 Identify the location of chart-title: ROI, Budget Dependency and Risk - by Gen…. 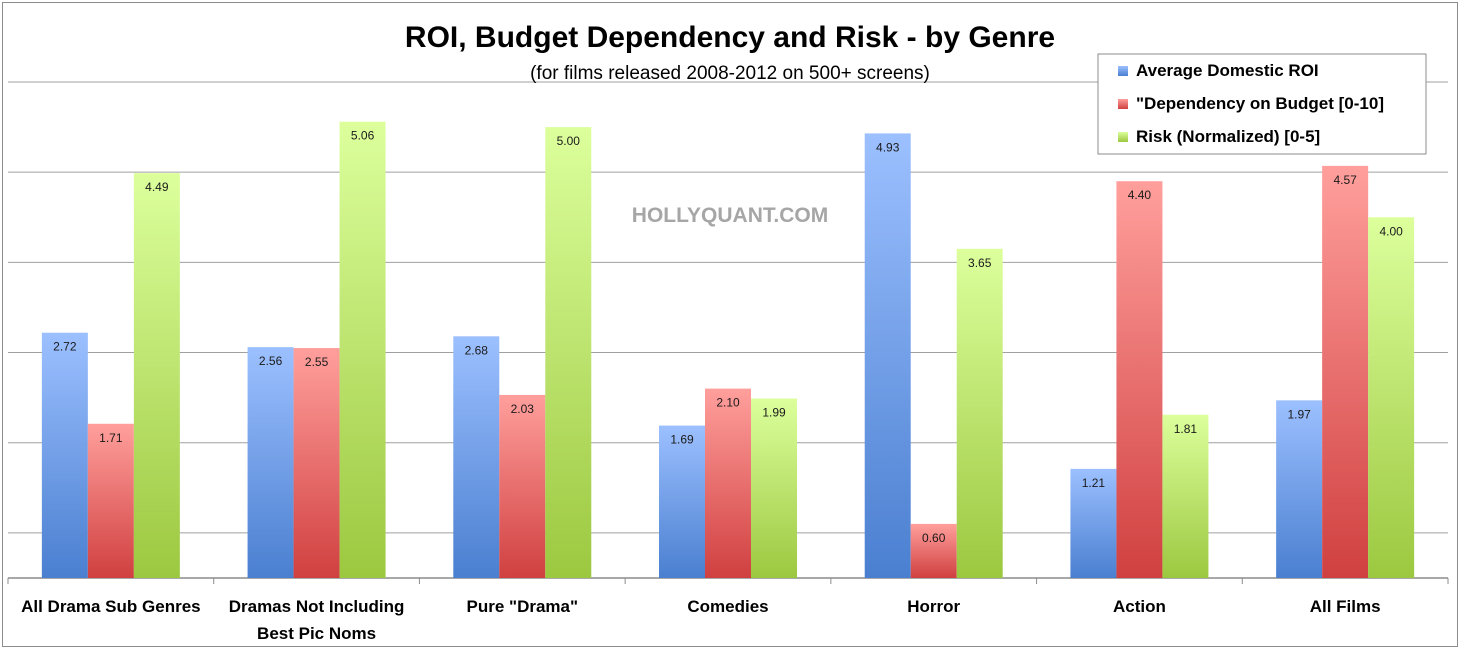
(730, 37).